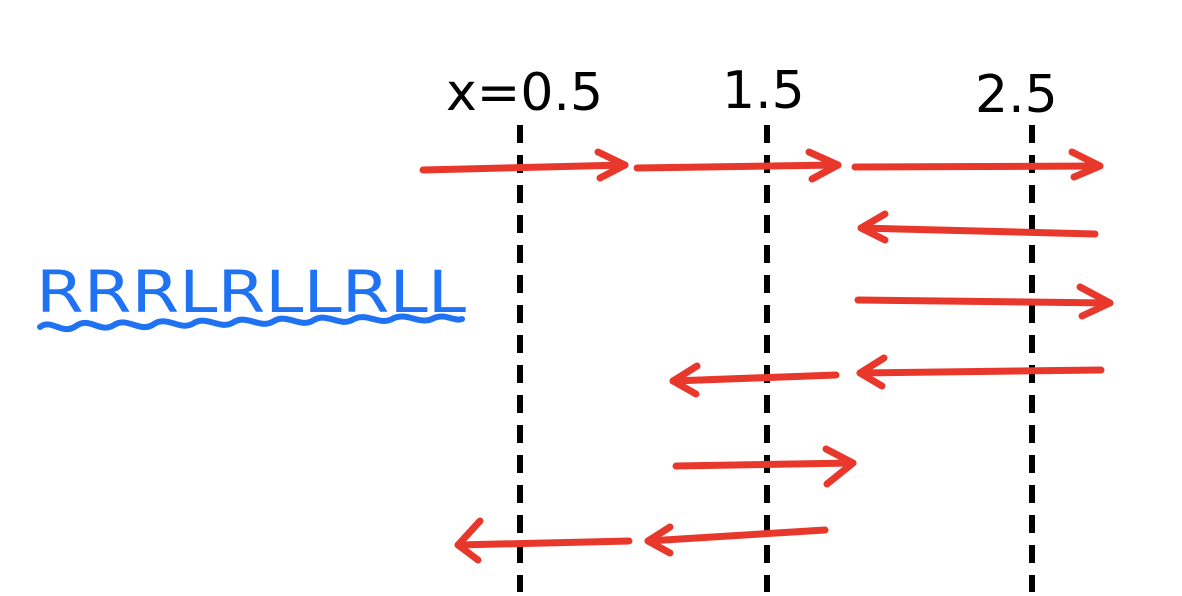  Describe the element at coordinates (524, 93) in the screenshot. I see `line-label-0-5: x=0.5` at that location.